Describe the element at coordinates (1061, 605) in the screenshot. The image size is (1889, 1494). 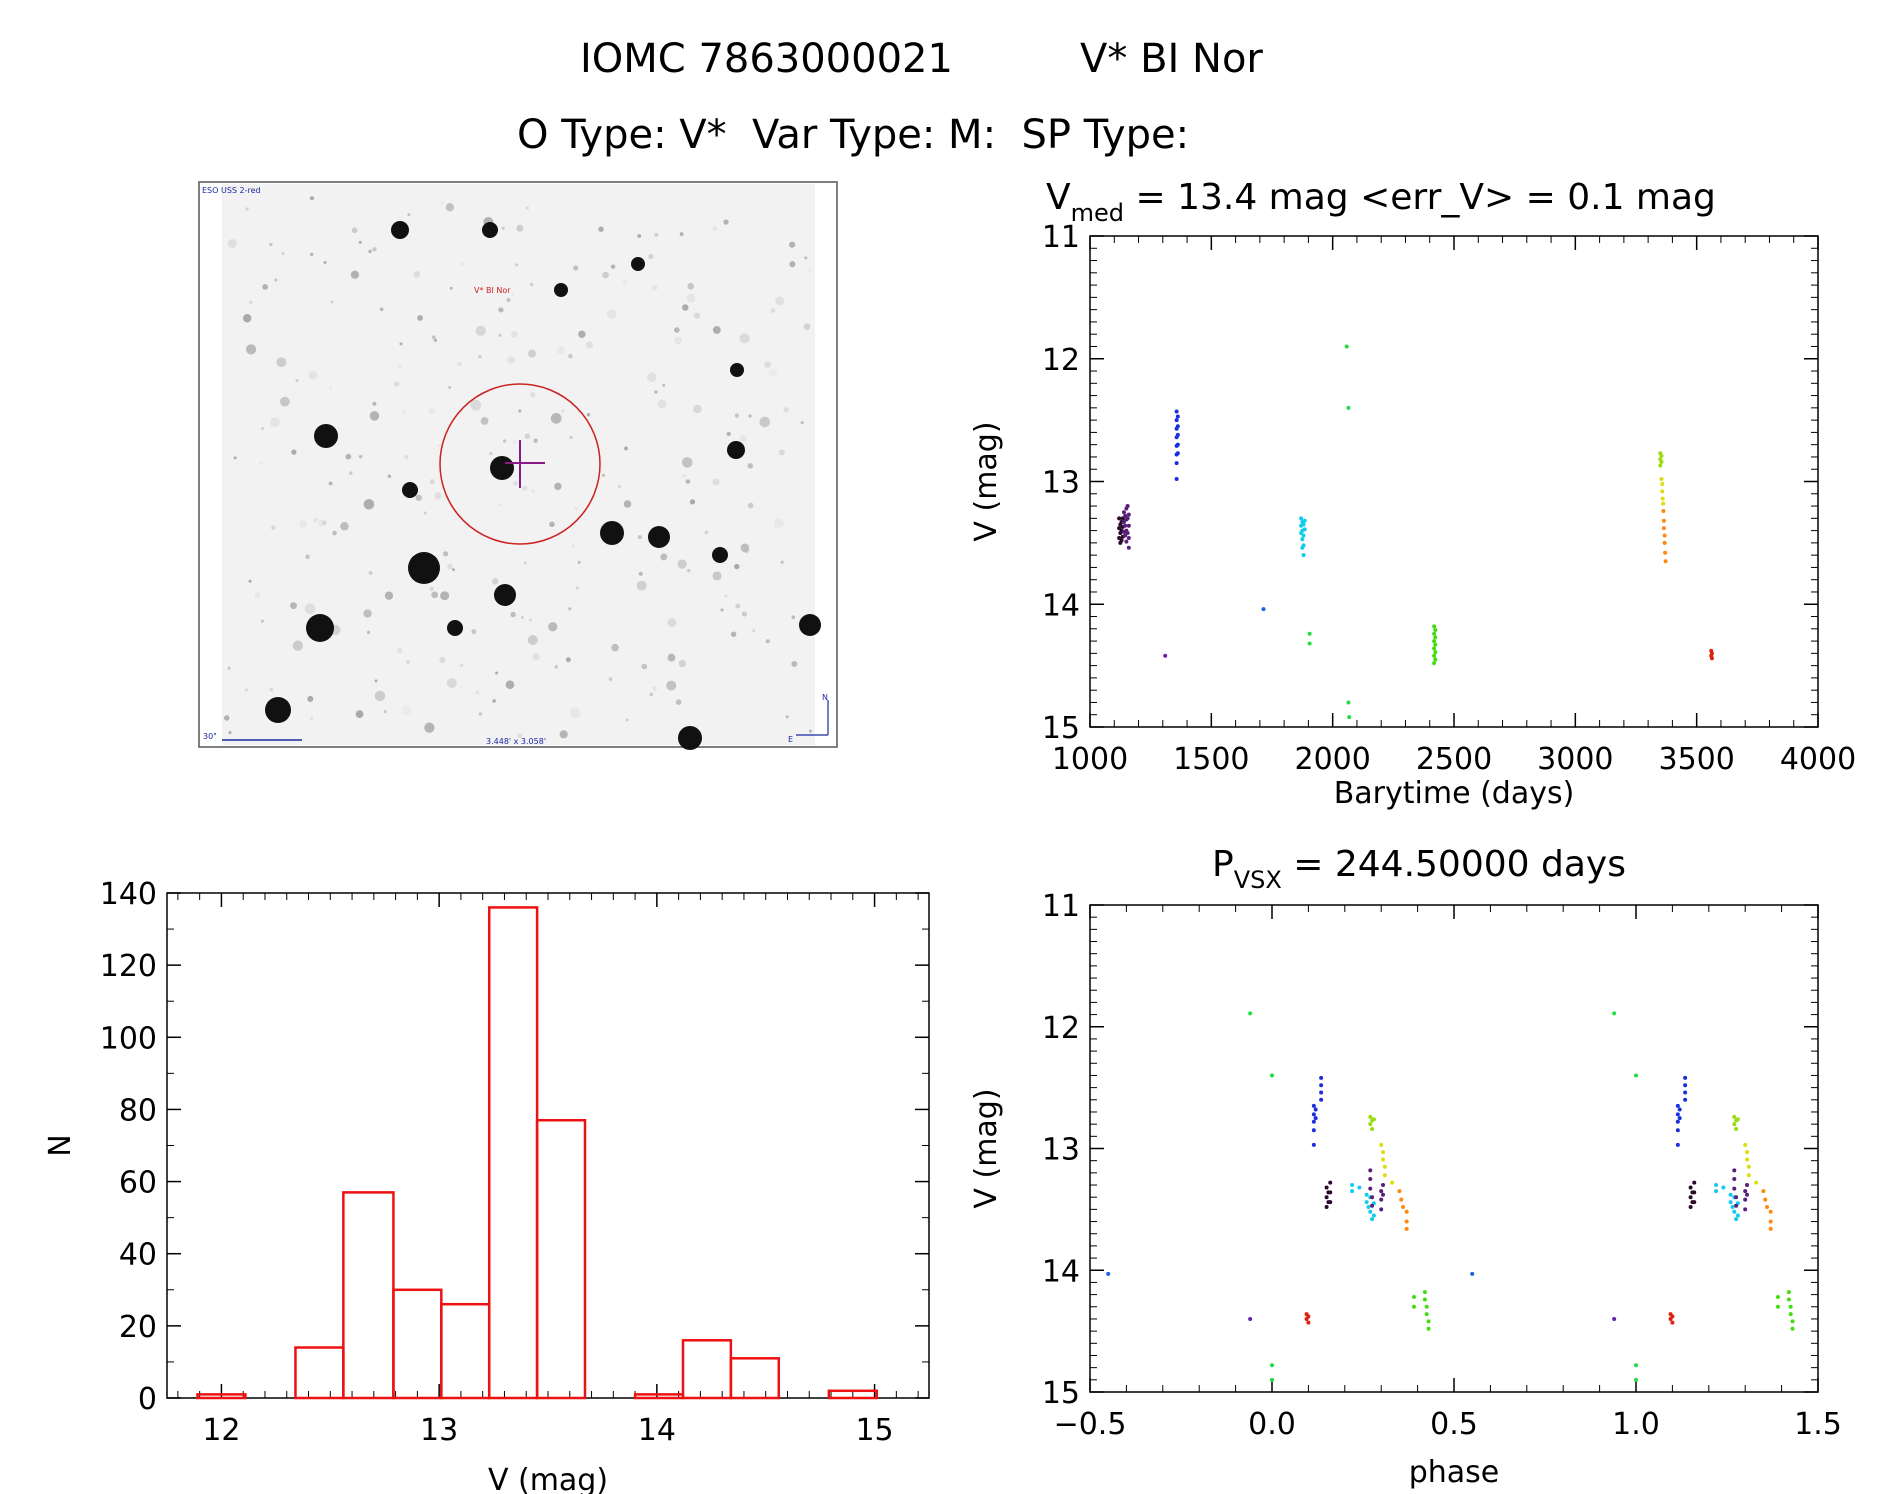
I see `lightcurve-ytick-label: 14` at that location.